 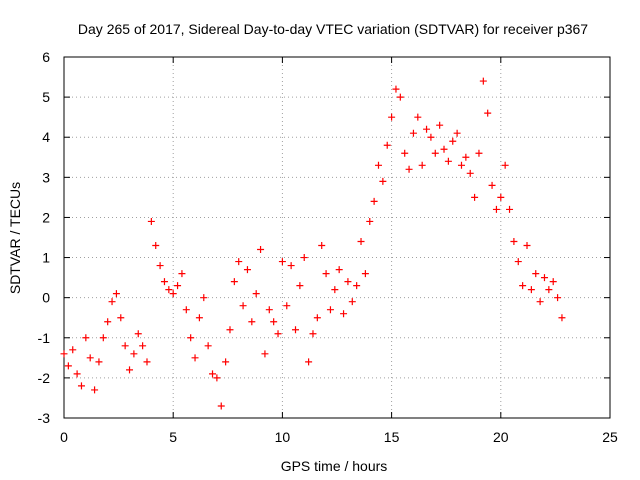 What do you see at coordinates (44, 418) in the screenshot?
I see `y-tick-label: -3` at bounding box center [44, 418].